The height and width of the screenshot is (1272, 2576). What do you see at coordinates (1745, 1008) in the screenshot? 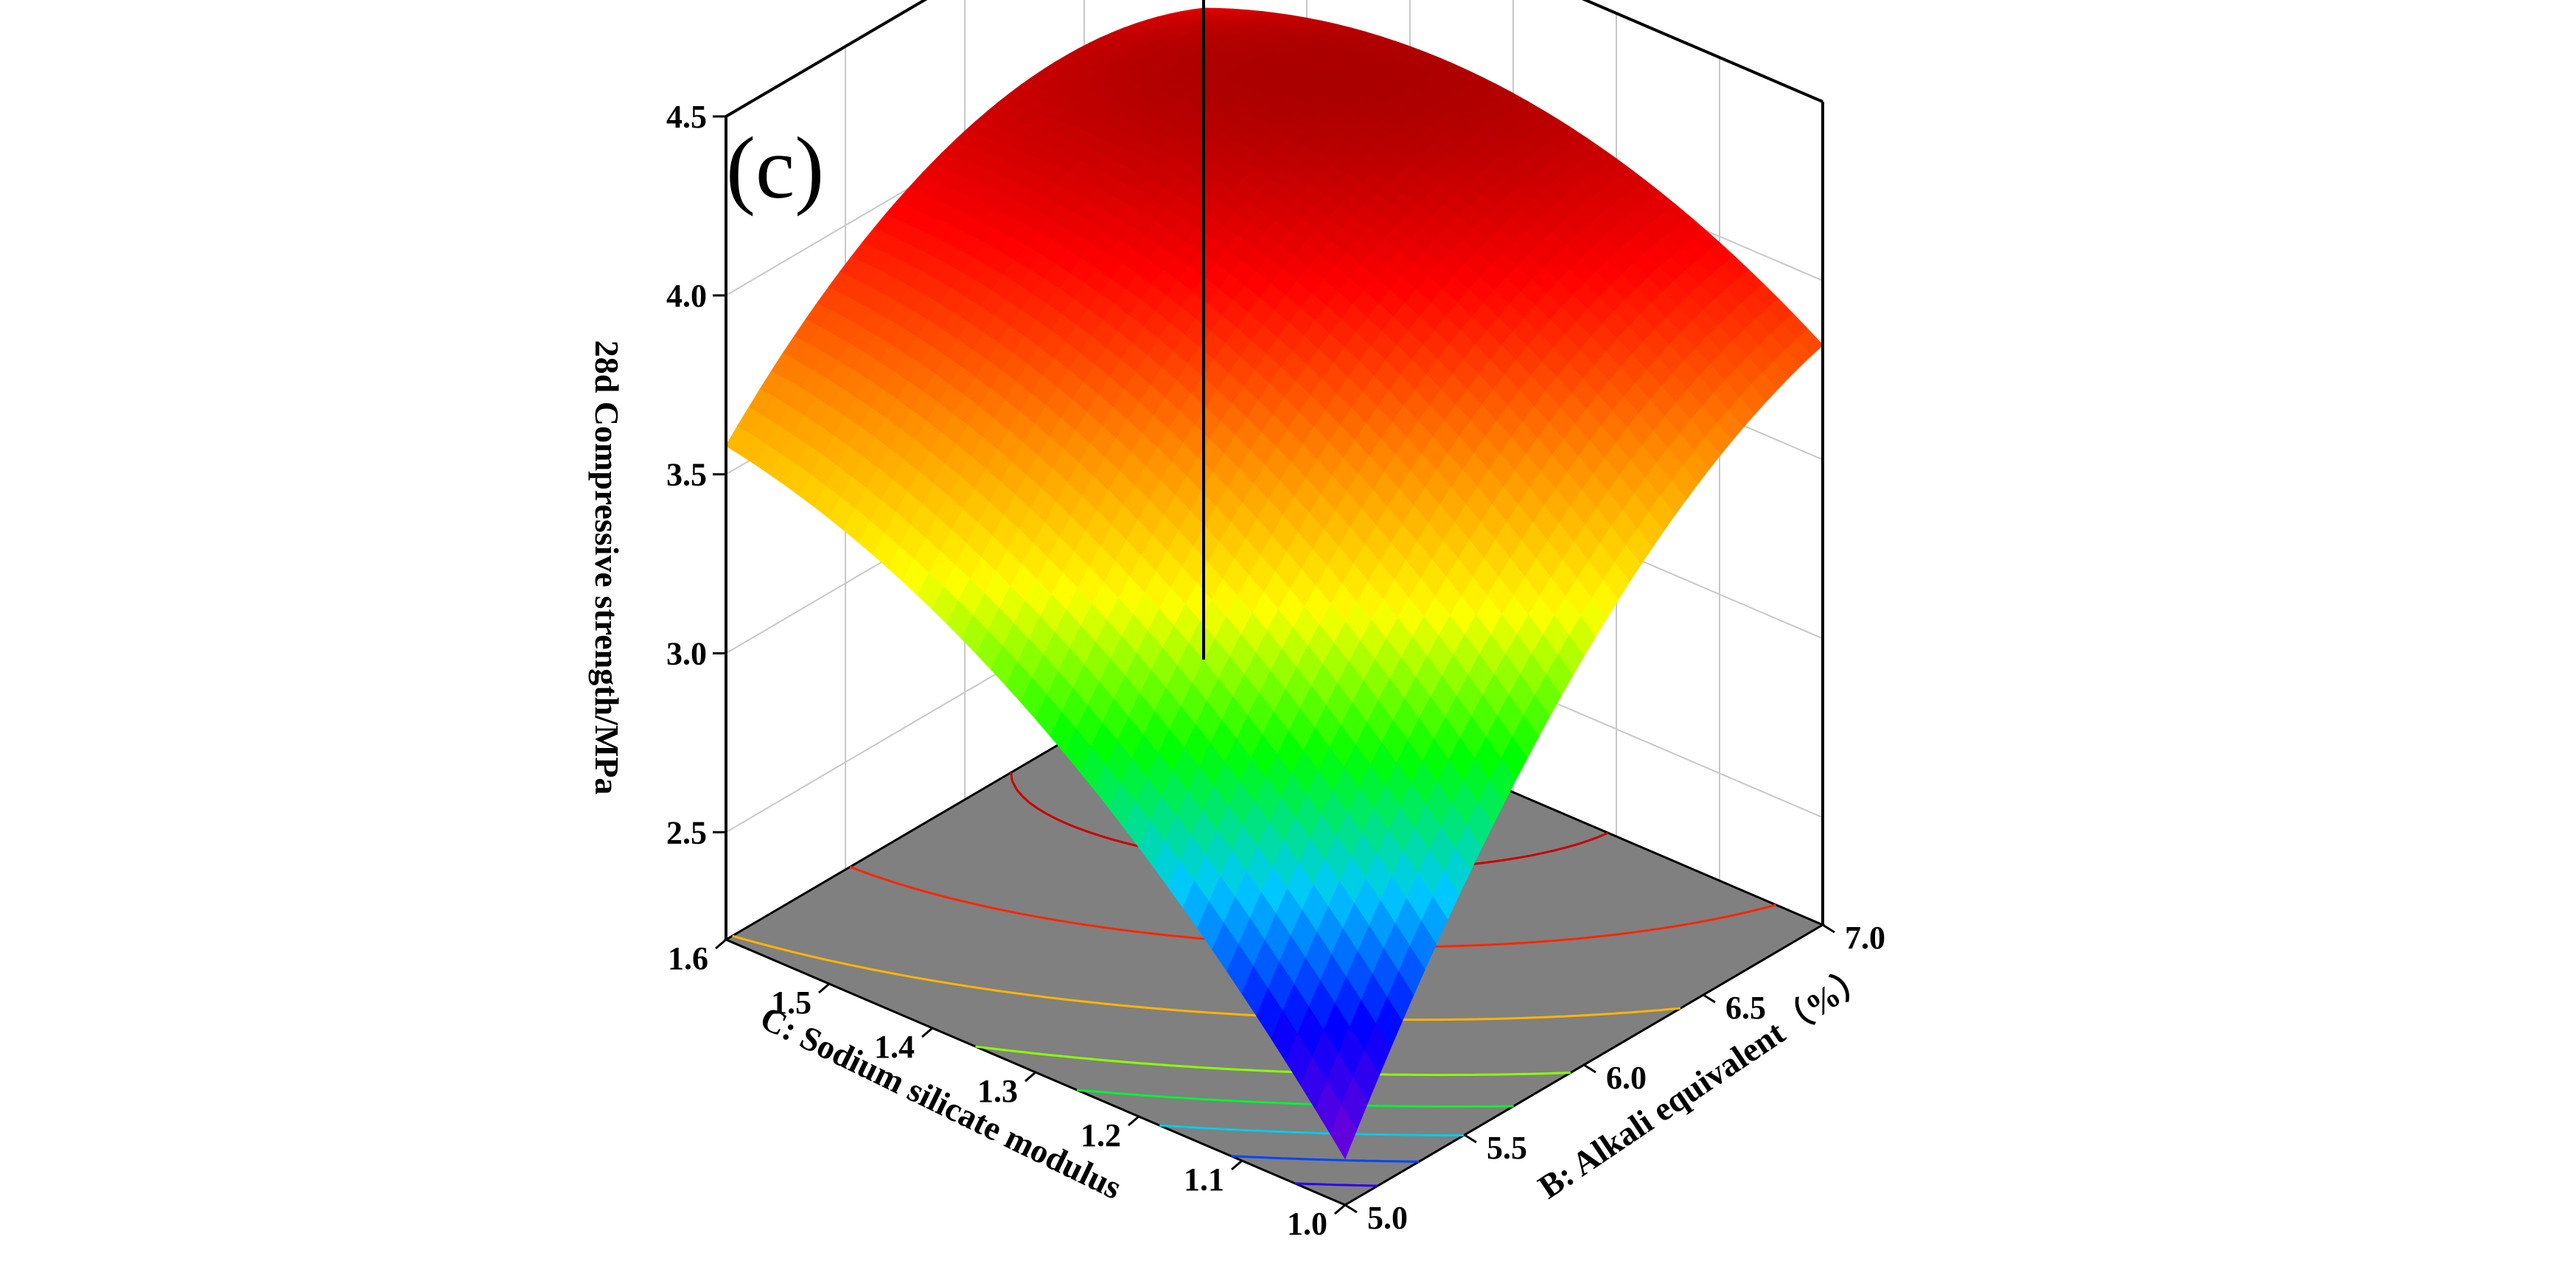
I see `b-tick-label: 6.5` at bounding box center [1745, 1008].